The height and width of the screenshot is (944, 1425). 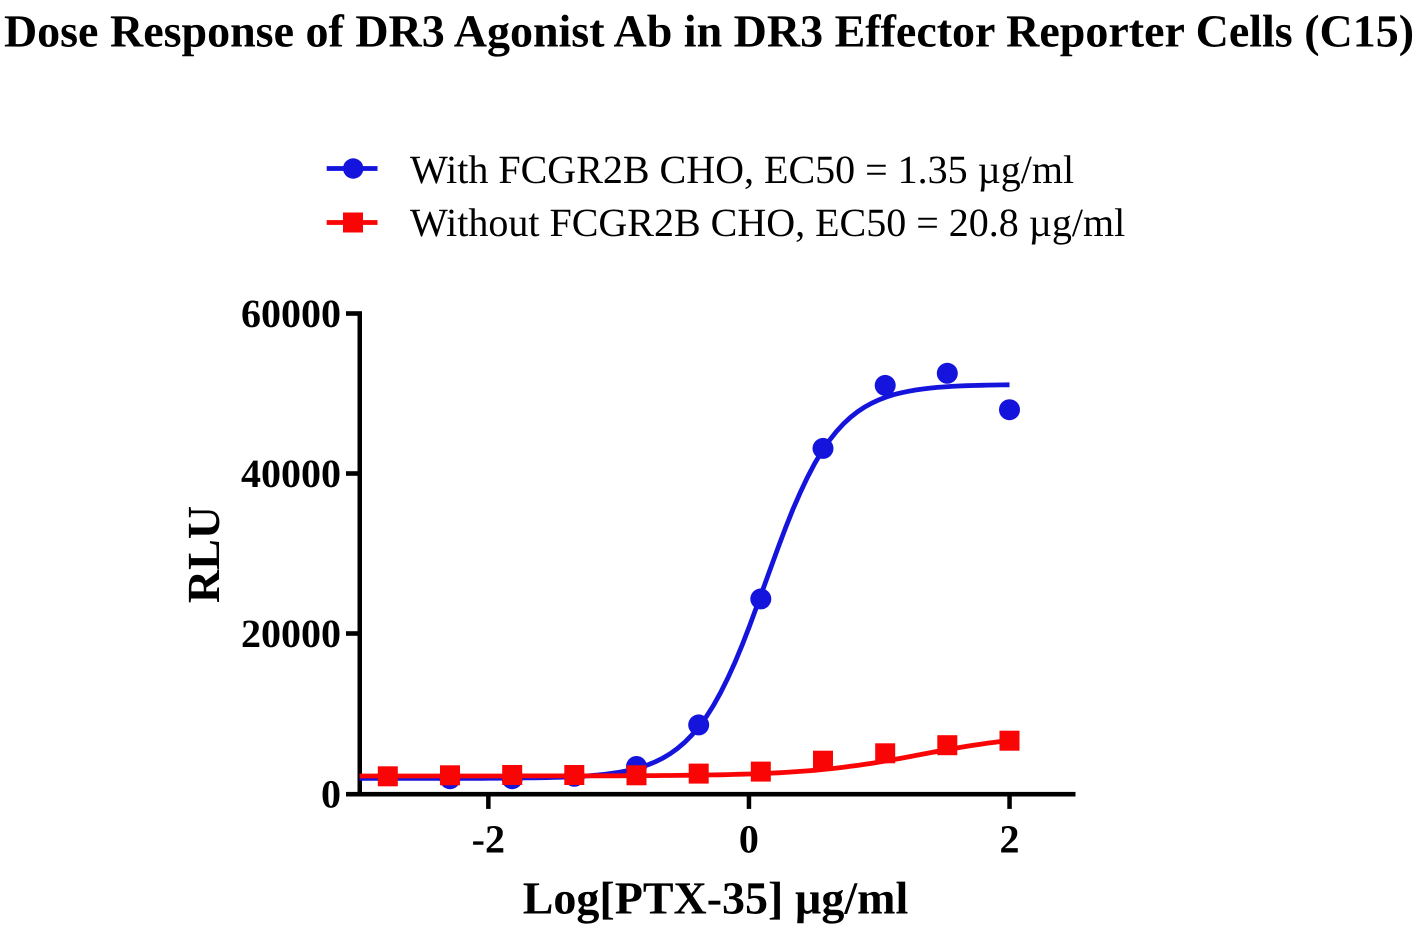 What do you see at coordinates (488, 839) in the screenshot?
I see `svg-text: -2` at bounding box center [488, 839].